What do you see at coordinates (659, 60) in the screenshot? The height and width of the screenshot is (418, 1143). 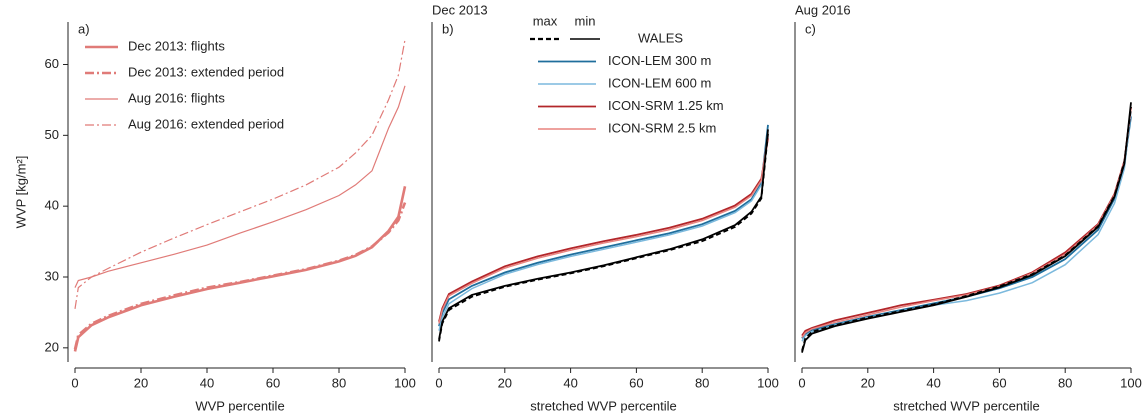 I see `legend-label: ICON-LEM 300 m` at bounding box center [659, 60].